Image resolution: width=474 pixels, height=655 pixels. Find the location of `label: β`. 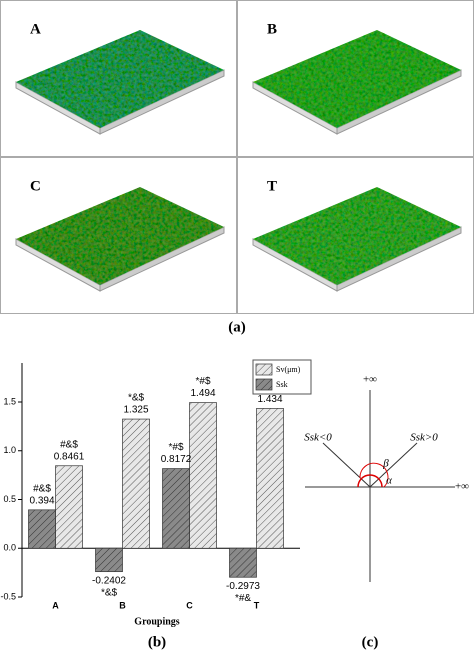

label: β is located at coordinates (385, 464).